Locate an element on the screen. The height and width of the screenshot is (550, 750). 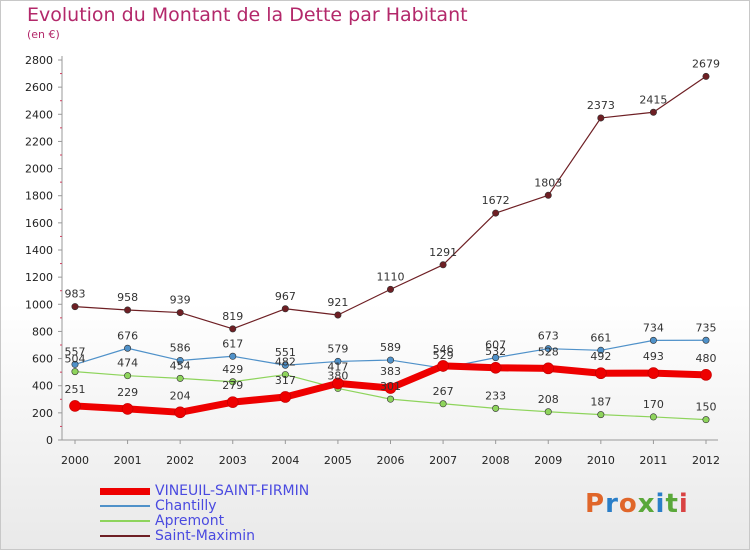
y-tick-label: 600 is located at coordinates (42, 359).